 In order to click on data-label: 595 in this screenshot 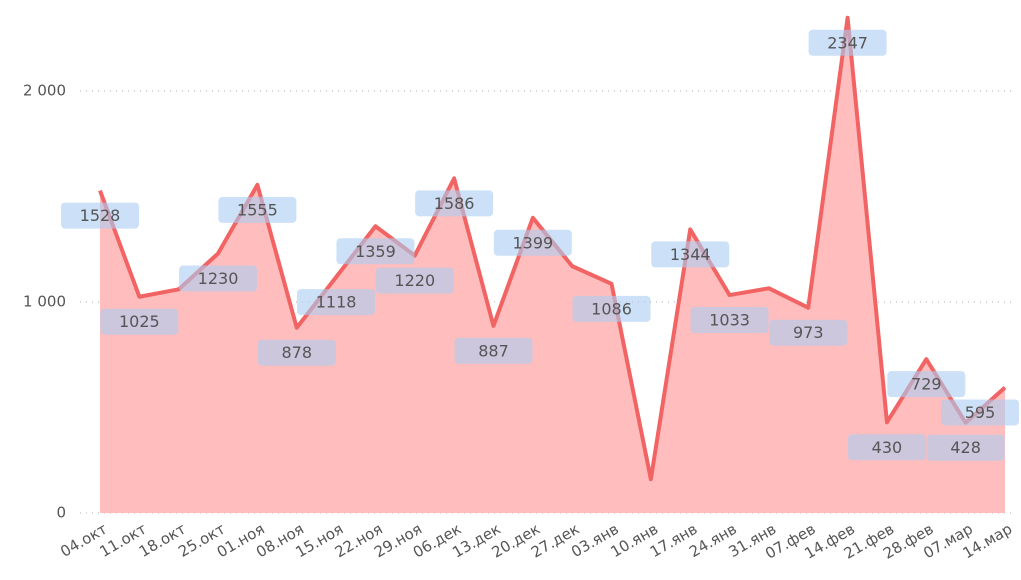, I will do `click(980, 412)`.